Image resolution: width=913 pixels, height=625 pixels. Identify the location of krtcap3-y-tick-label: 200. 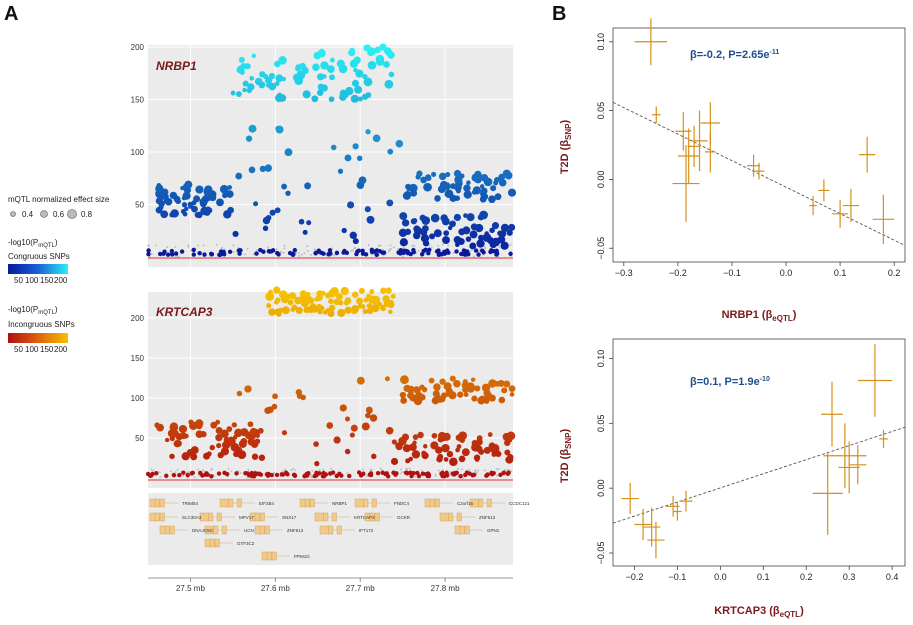
(138, 318).